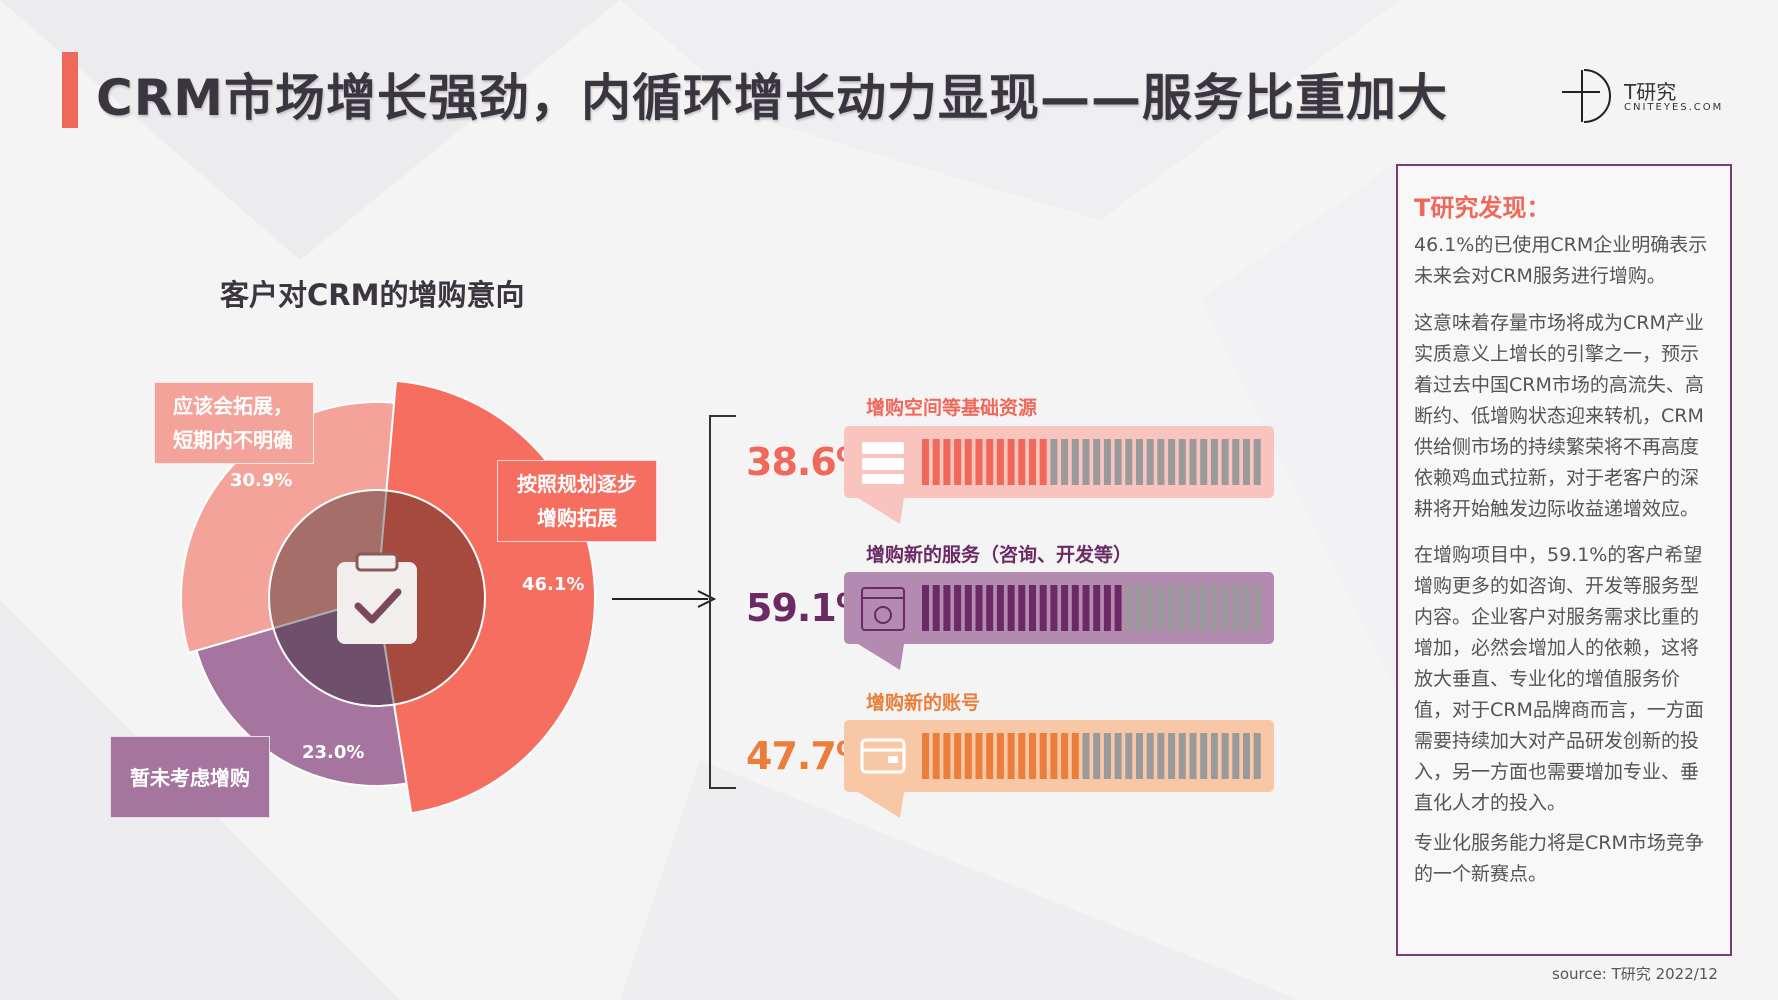 This screenshot has height=1000, width=1778. I want to click on gear-window-icon, so click(883, 609).